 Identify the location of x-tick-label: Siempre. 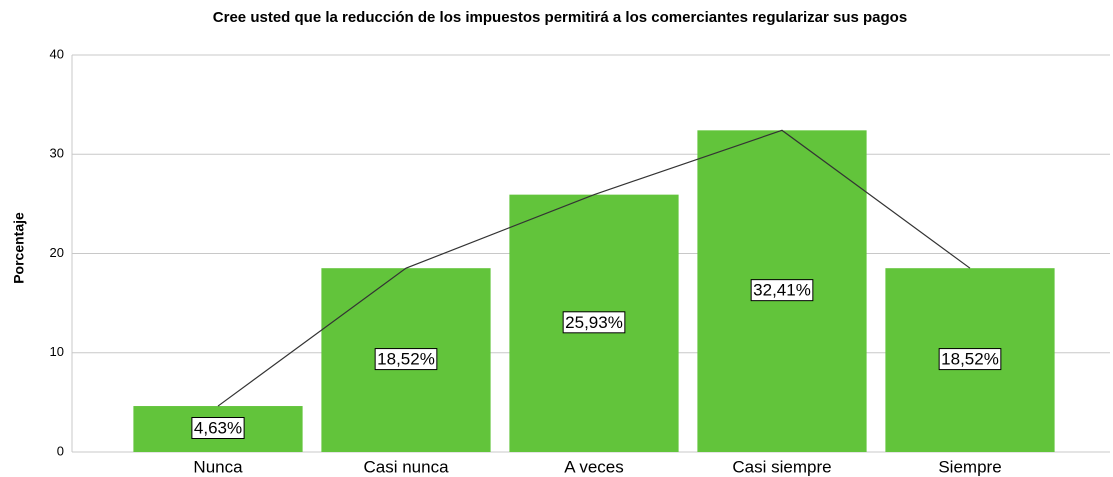
(969, 466).